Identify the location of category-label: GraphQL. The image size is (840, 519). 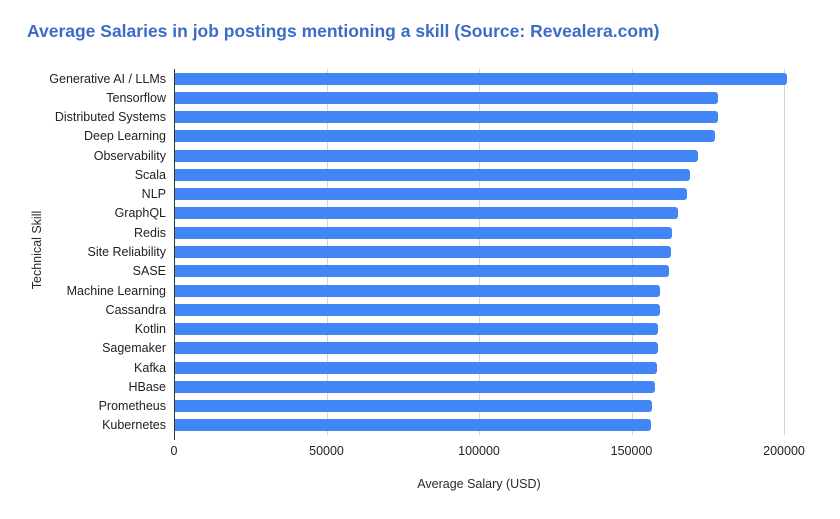
(140, 213).